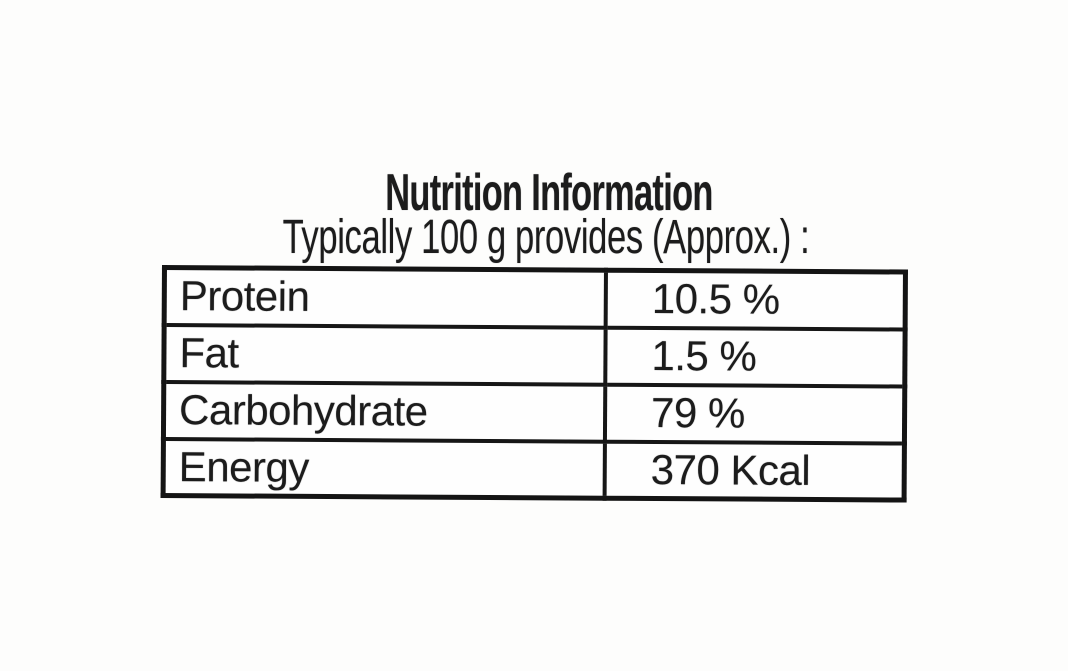 This screenshot has height=671, width=1068. What do you see at coordinates (754, 471) in the screenshot?
I see `nutrient-value: 370 Kcal` at bounding box center [754, 471].